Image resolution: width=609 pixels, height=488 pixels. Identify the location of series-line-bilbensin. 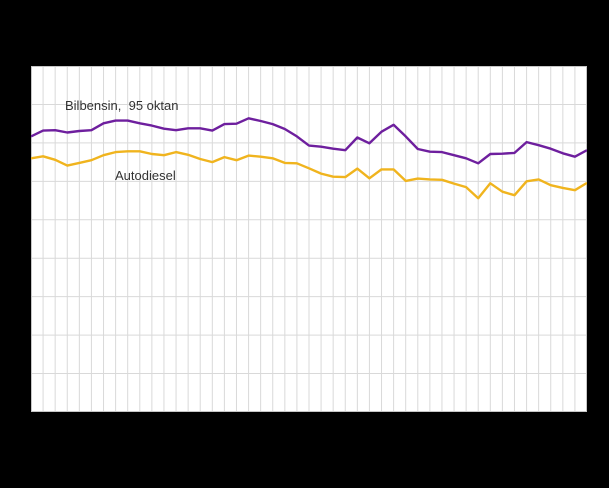
(309, 141).